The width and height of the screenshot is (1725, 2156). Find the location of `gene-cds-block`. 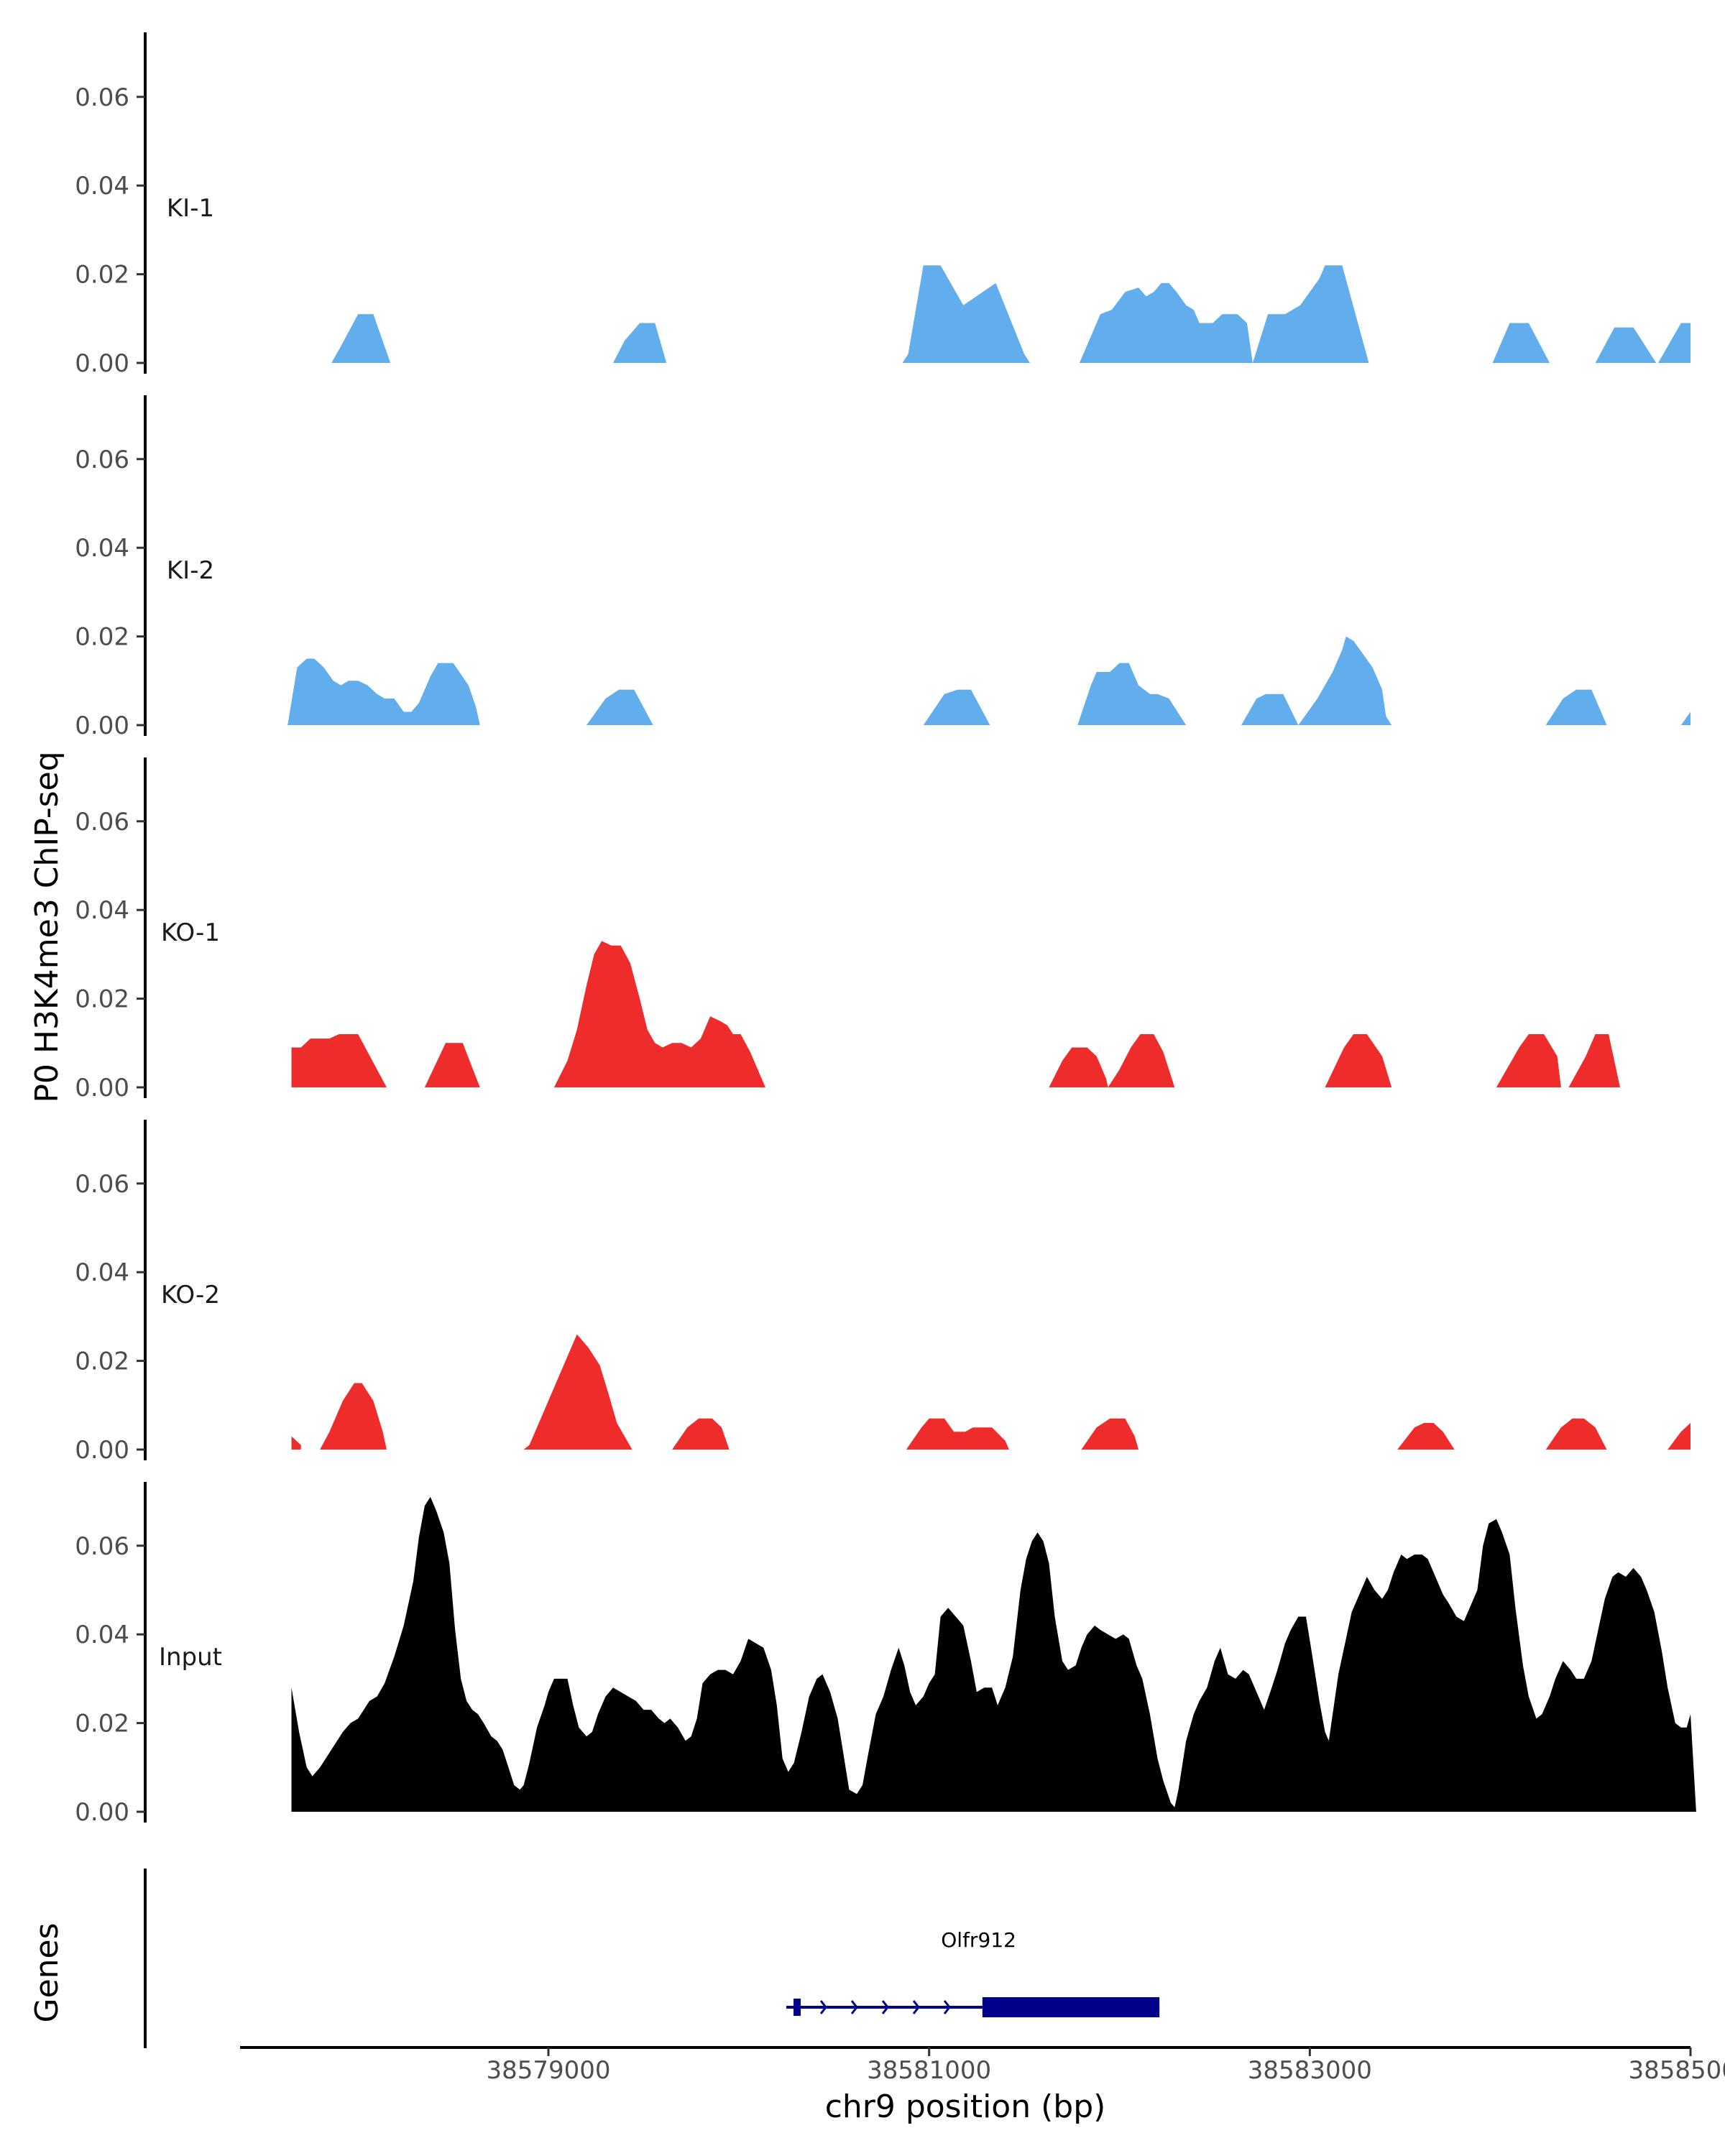

gene-cds-block is located at coordinates (1071, 2007).